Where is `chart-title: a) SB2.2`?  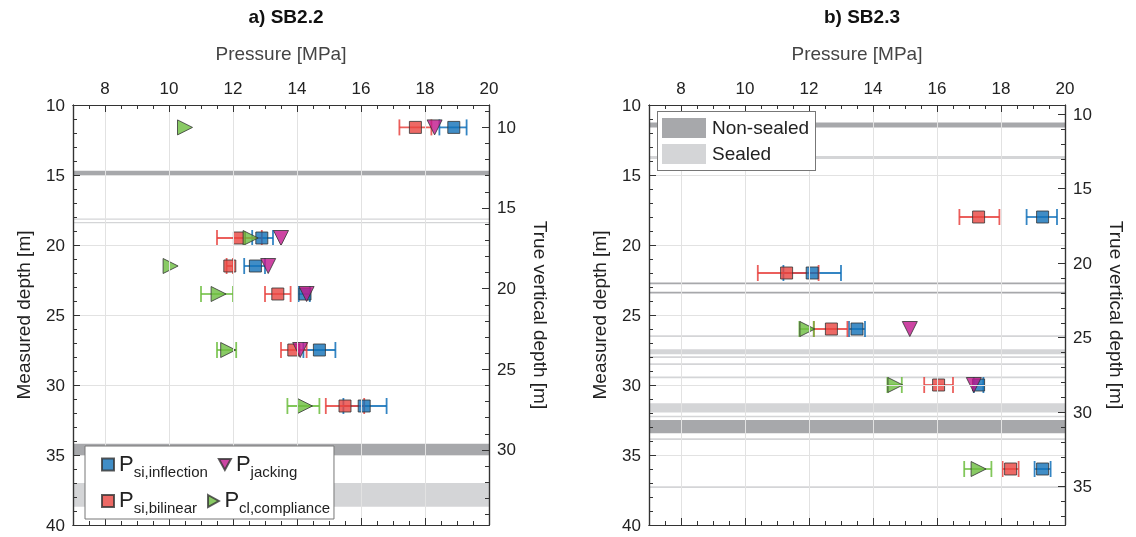 chart-title: a) SB2.2 is located at coordinates (286, 16).